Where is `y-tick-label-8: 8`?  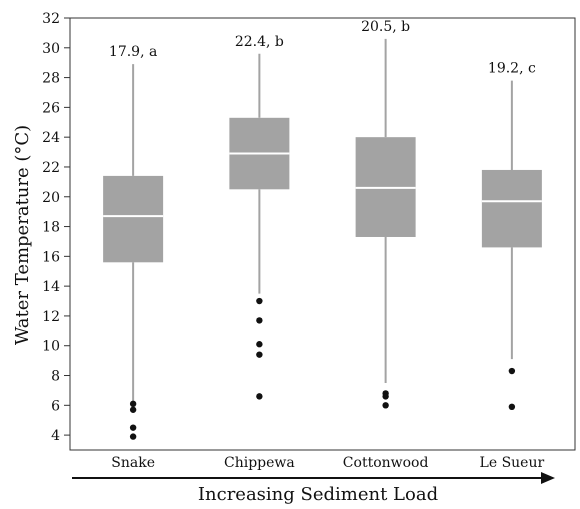
y-tick-label-8: 8 is located at coordinates (55, 377).